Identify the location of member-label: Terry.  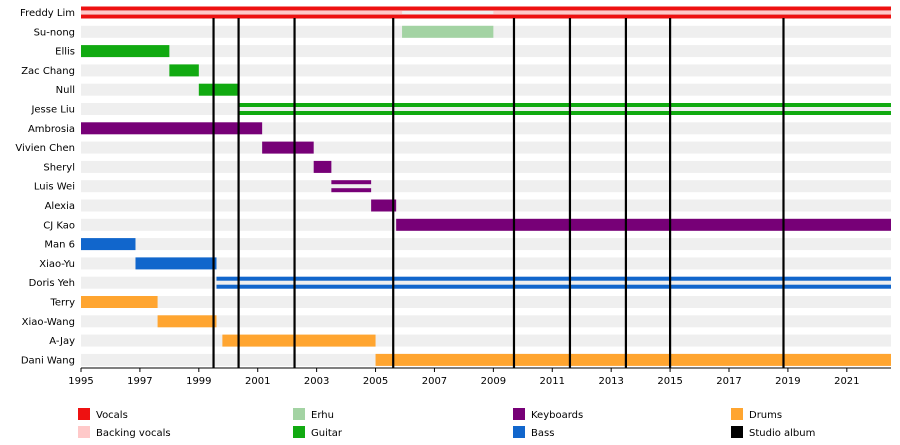
(62, 303).